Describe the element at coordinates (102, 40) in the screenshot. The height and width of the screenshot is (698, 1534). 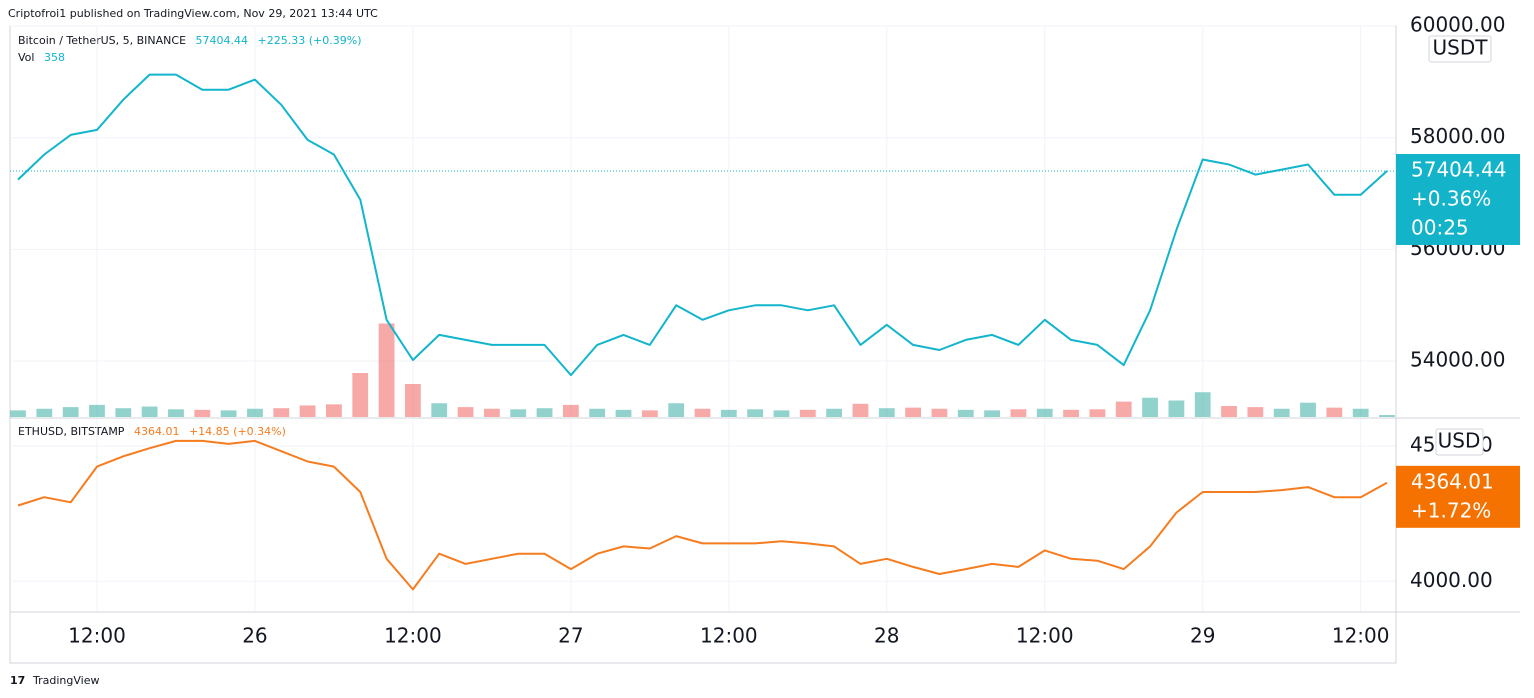
I see `legend-title: Bitcoin / TetherUS, 5, BINANCE` at that location.